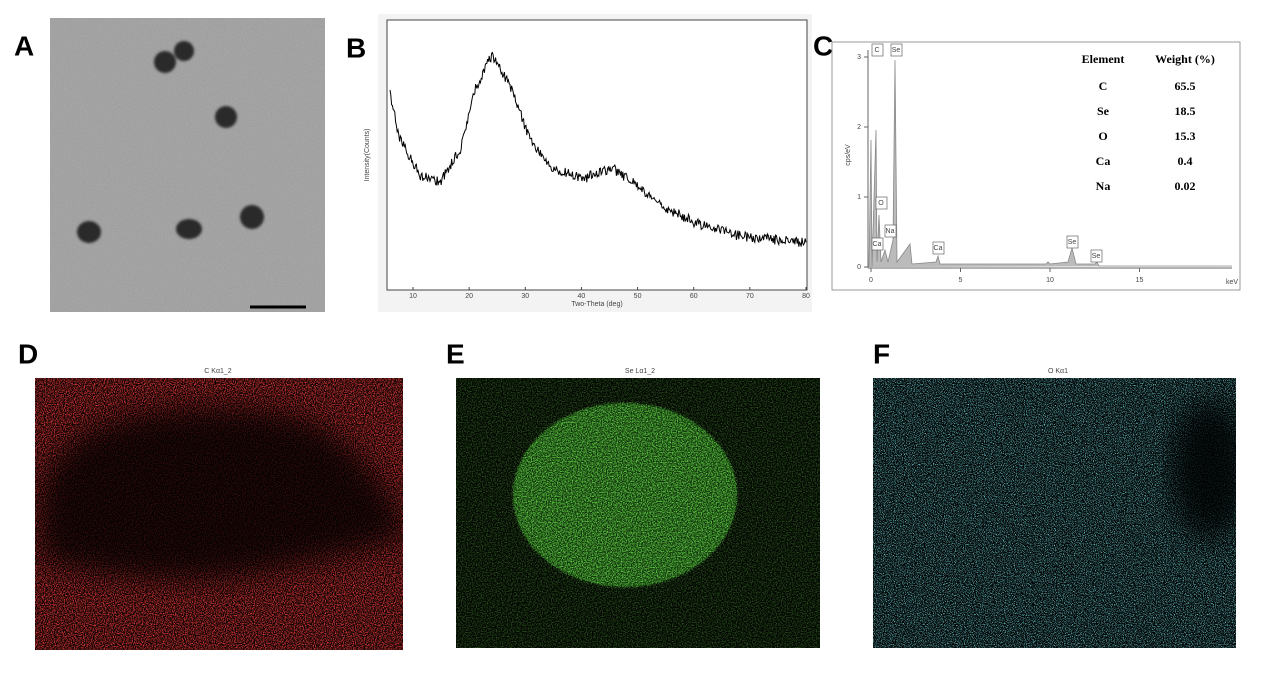 Image resolution: width=1261 pixels, height=673 pixels. I want to click on x-tick-label: 40, so click(582, 296).